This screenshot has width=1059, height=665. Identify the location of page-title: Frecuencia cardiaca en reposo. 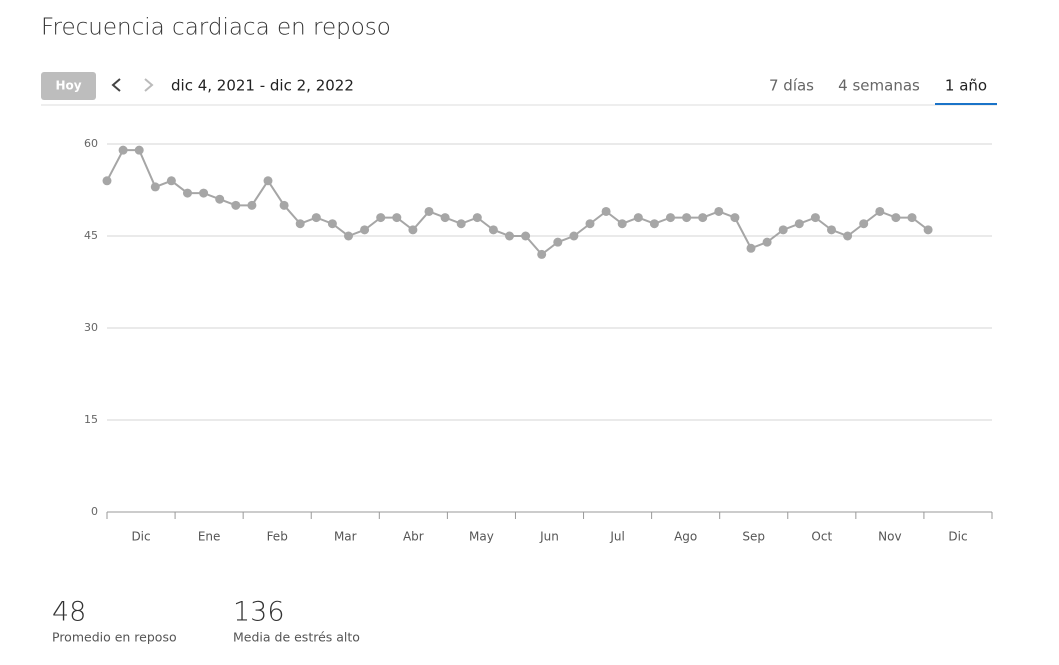
(216, 28).